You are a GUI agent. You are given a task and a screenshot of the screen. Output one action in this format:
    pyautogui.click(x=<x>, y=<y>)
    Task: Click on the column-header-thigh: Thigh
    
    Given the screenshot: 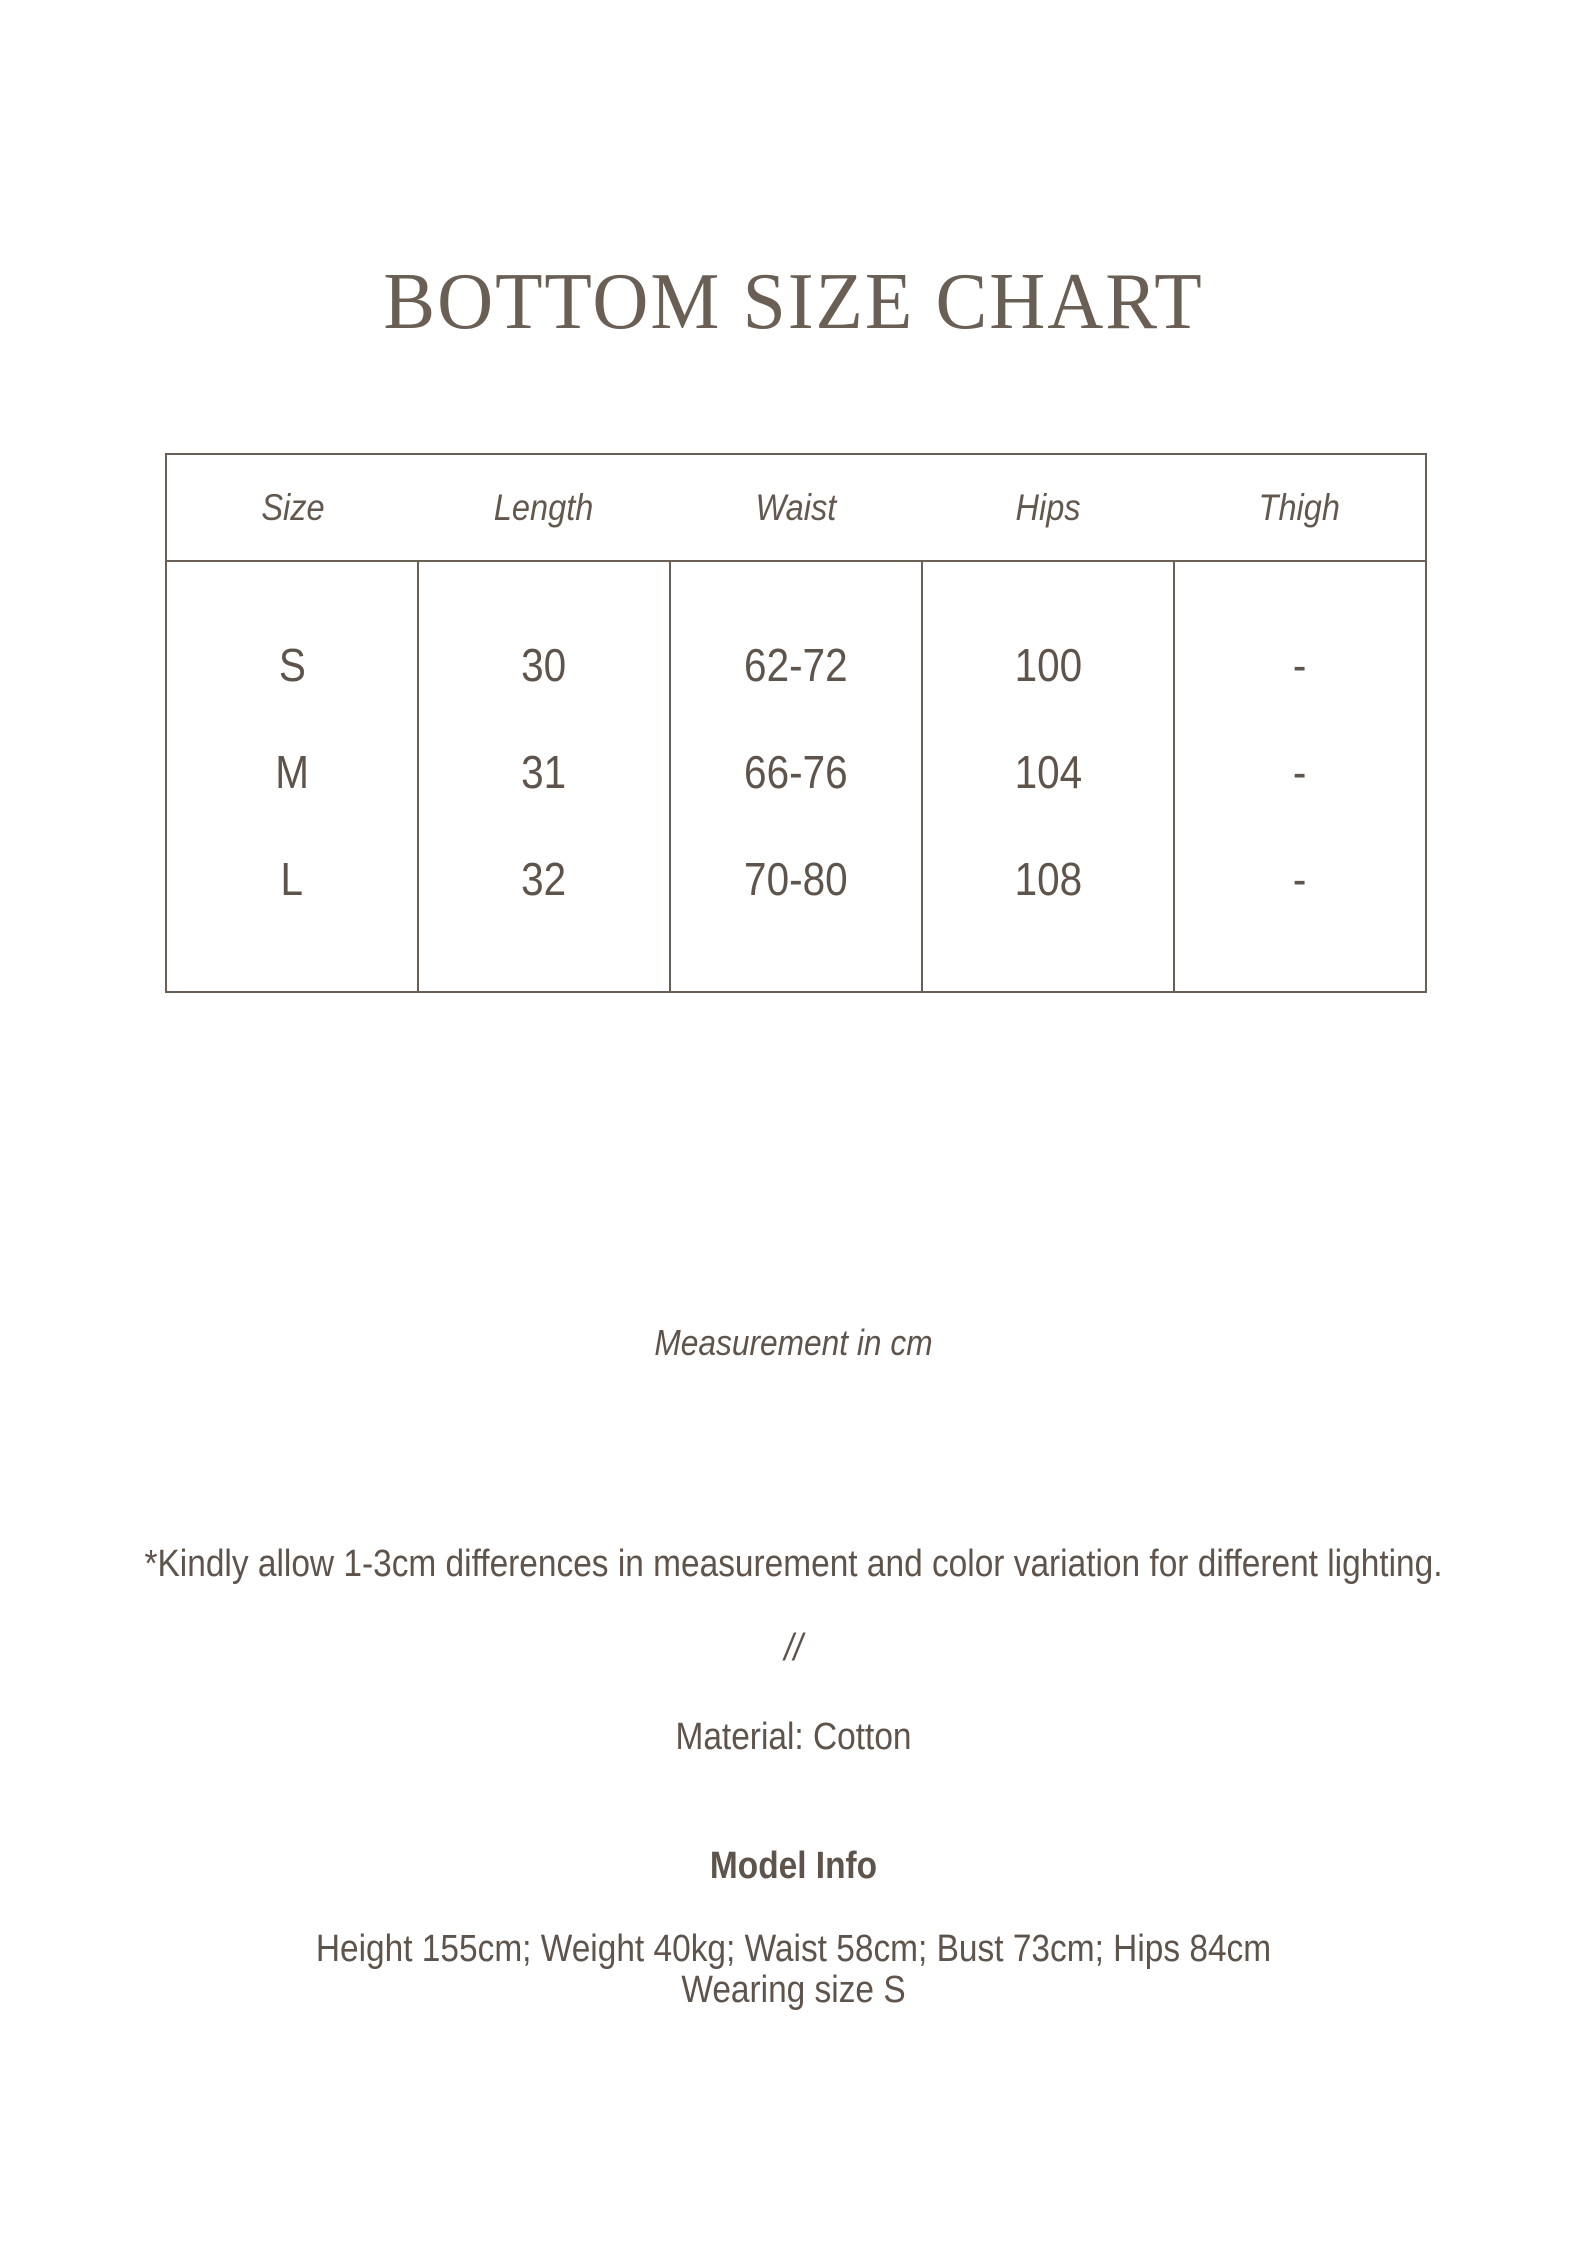 What is the action you would take?
    pyautogui.click(x=1300, y=508)
    